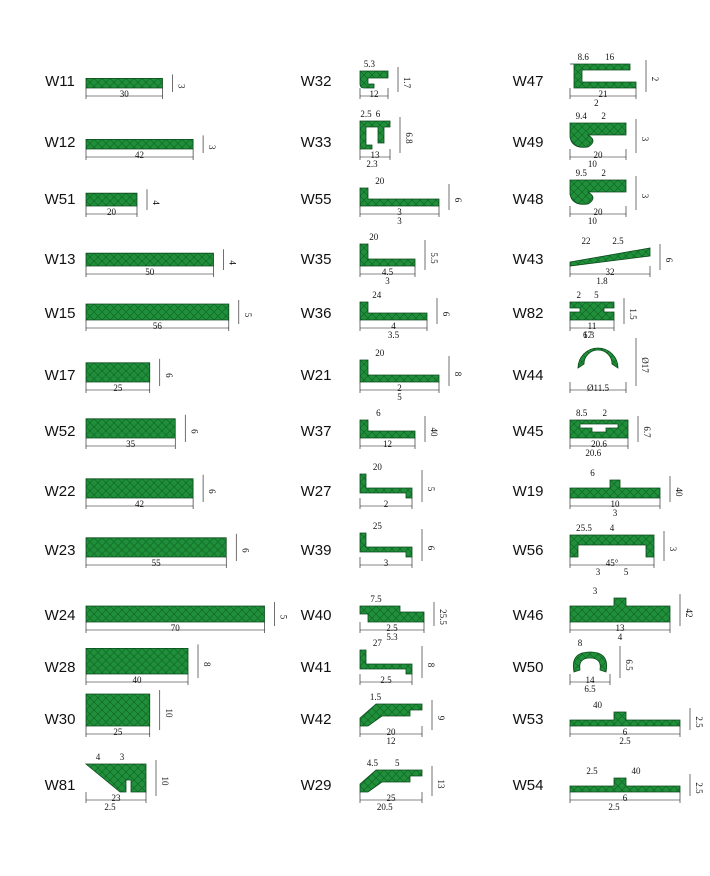  I want to click on profile-w51: W51 20 4, so click(103, 203).